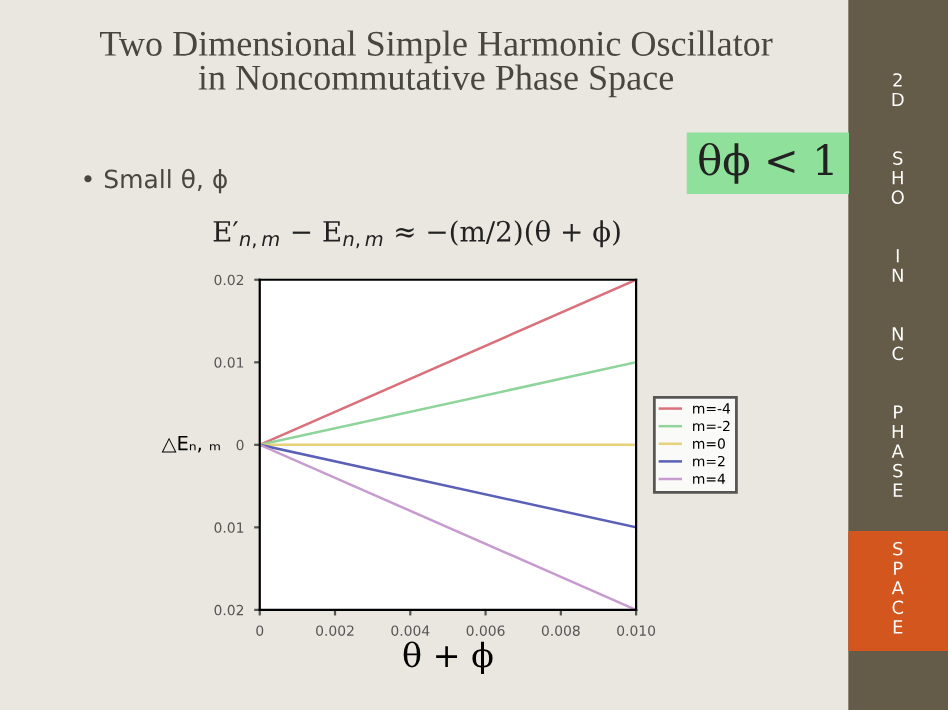 Image resolution: width=948 pixels, height=710 pixels. Describe the element at coordinates (436, 64) in the screenshot. I see `chart-title: Two Dimensional Simple Harmonic Oscillator in Noncommutative Phase Space` at that location.